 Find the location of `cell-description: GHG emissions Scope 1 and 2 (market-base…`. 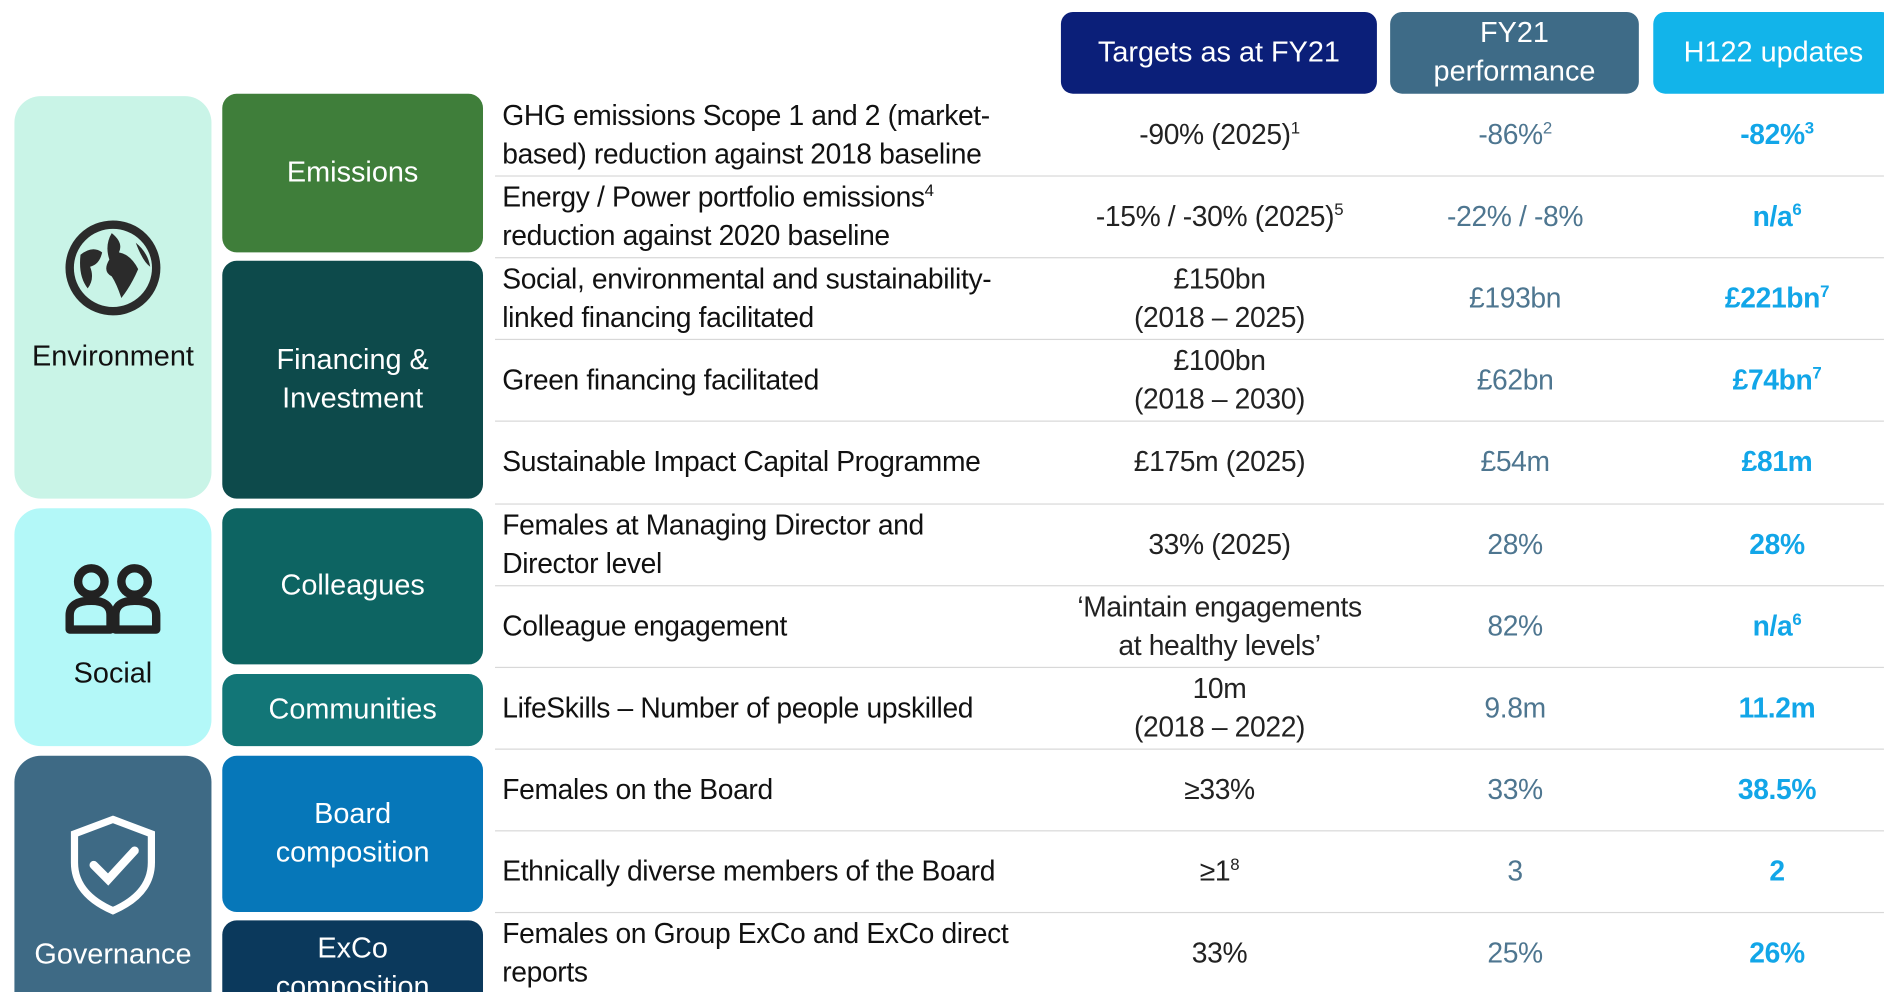

cell-description: GHG emissions Scope 1 and 2 (market-base… is located at coordinates (784, 135).